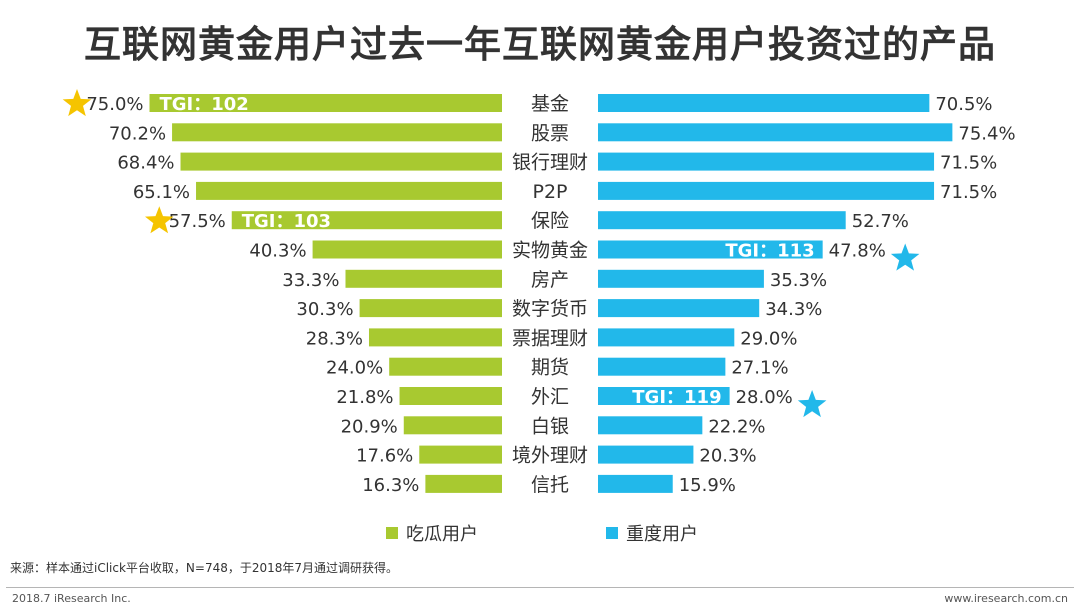  I want to click on legend-swatch-blue, so click(612, 533).